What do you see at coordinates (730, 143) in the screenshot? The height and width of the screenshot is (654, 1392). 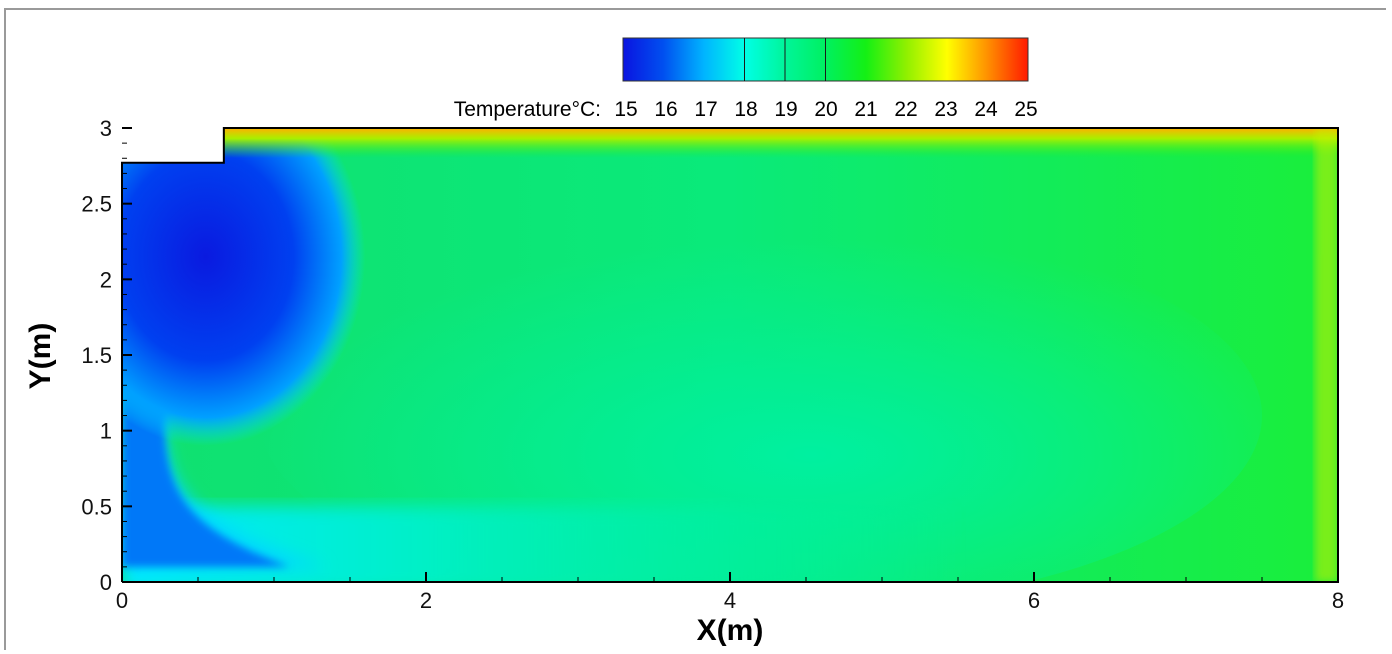 I see `field-ceiling-warm-band` at bounding box center [730, 143].